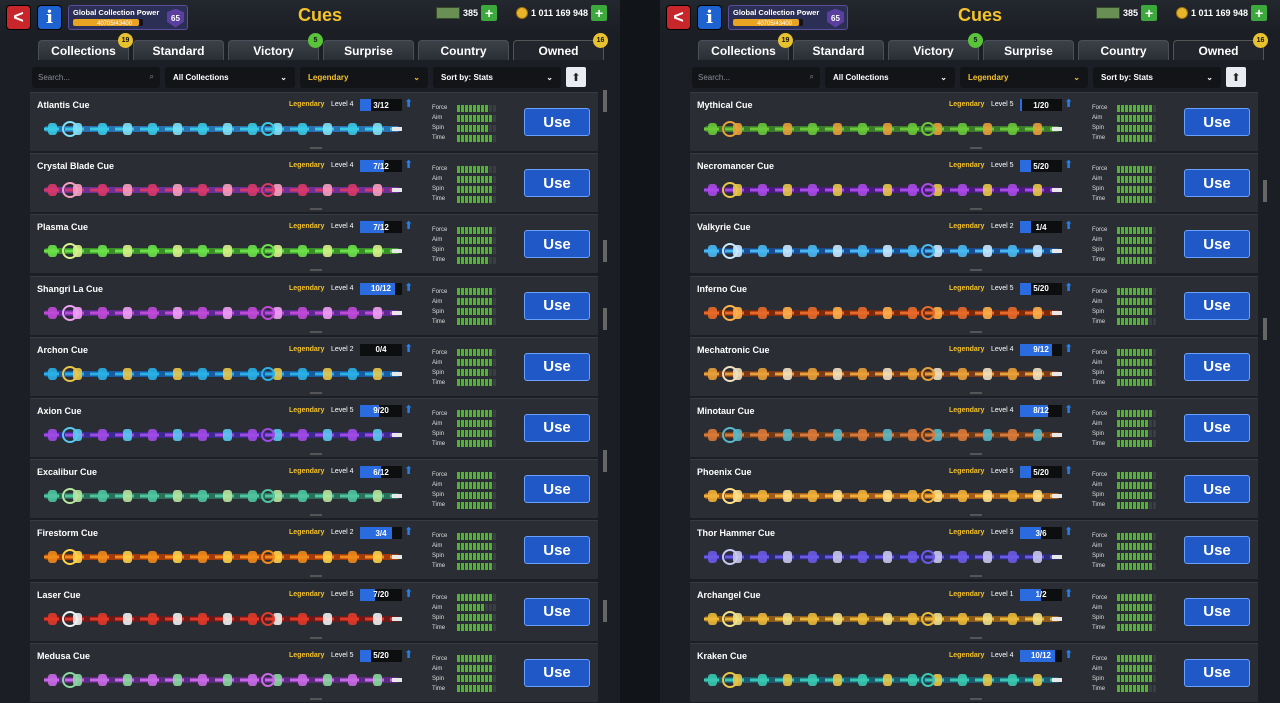  I want to click on stat-spin: Spin, so click(1127, 373).